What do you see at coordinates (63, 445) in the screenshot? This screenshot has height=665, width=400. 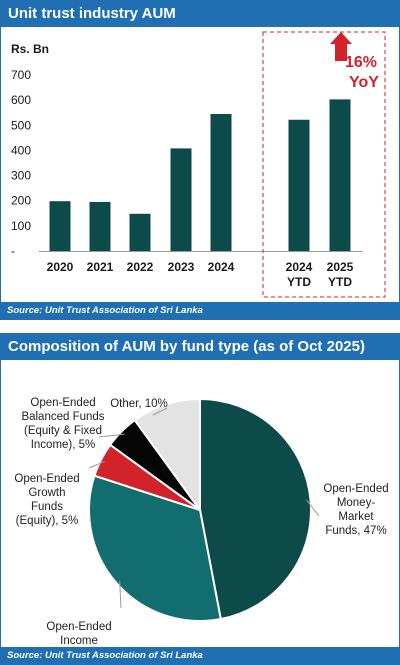 I see `pie-slice-label: Income), 5%` at bounding box center [63, 445].